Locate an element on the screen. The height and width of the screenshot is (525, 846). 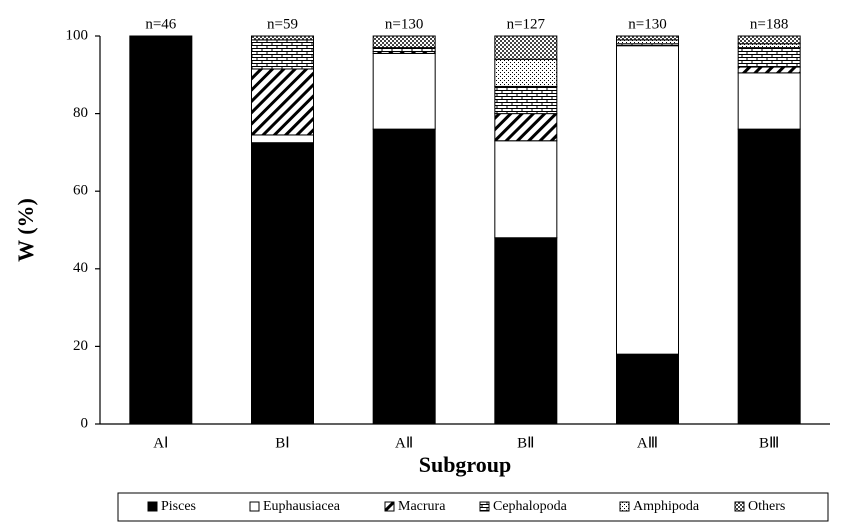
legend-label: Pisces is located at coordinates (178, 506).